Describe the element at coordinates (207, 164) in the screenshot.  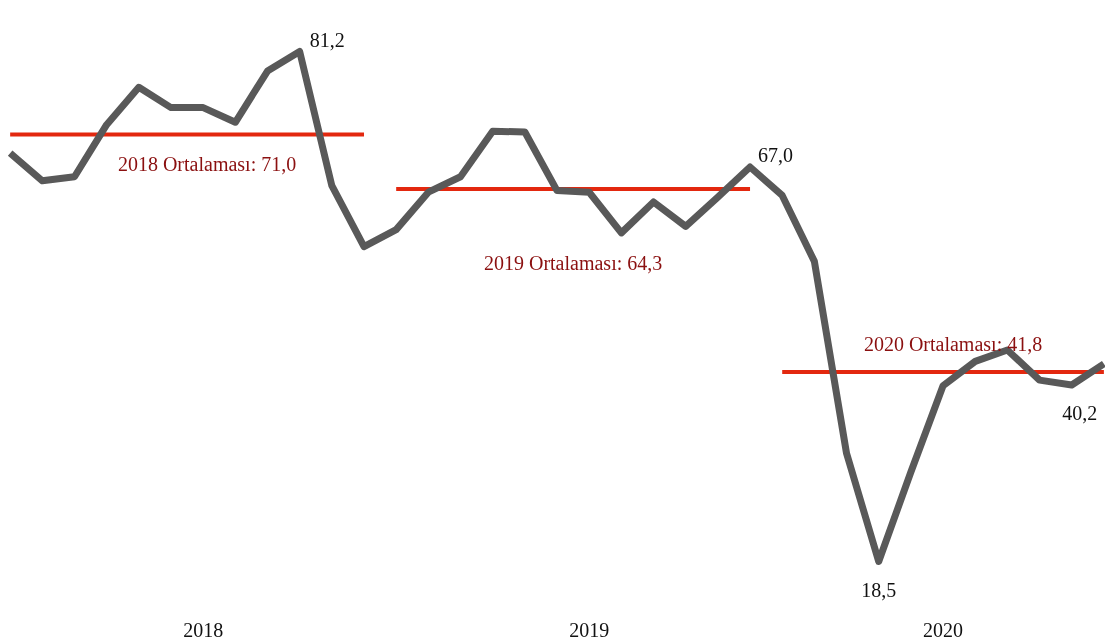
I see `annotation: 2018 Ortalaması: 71,0` at that location.